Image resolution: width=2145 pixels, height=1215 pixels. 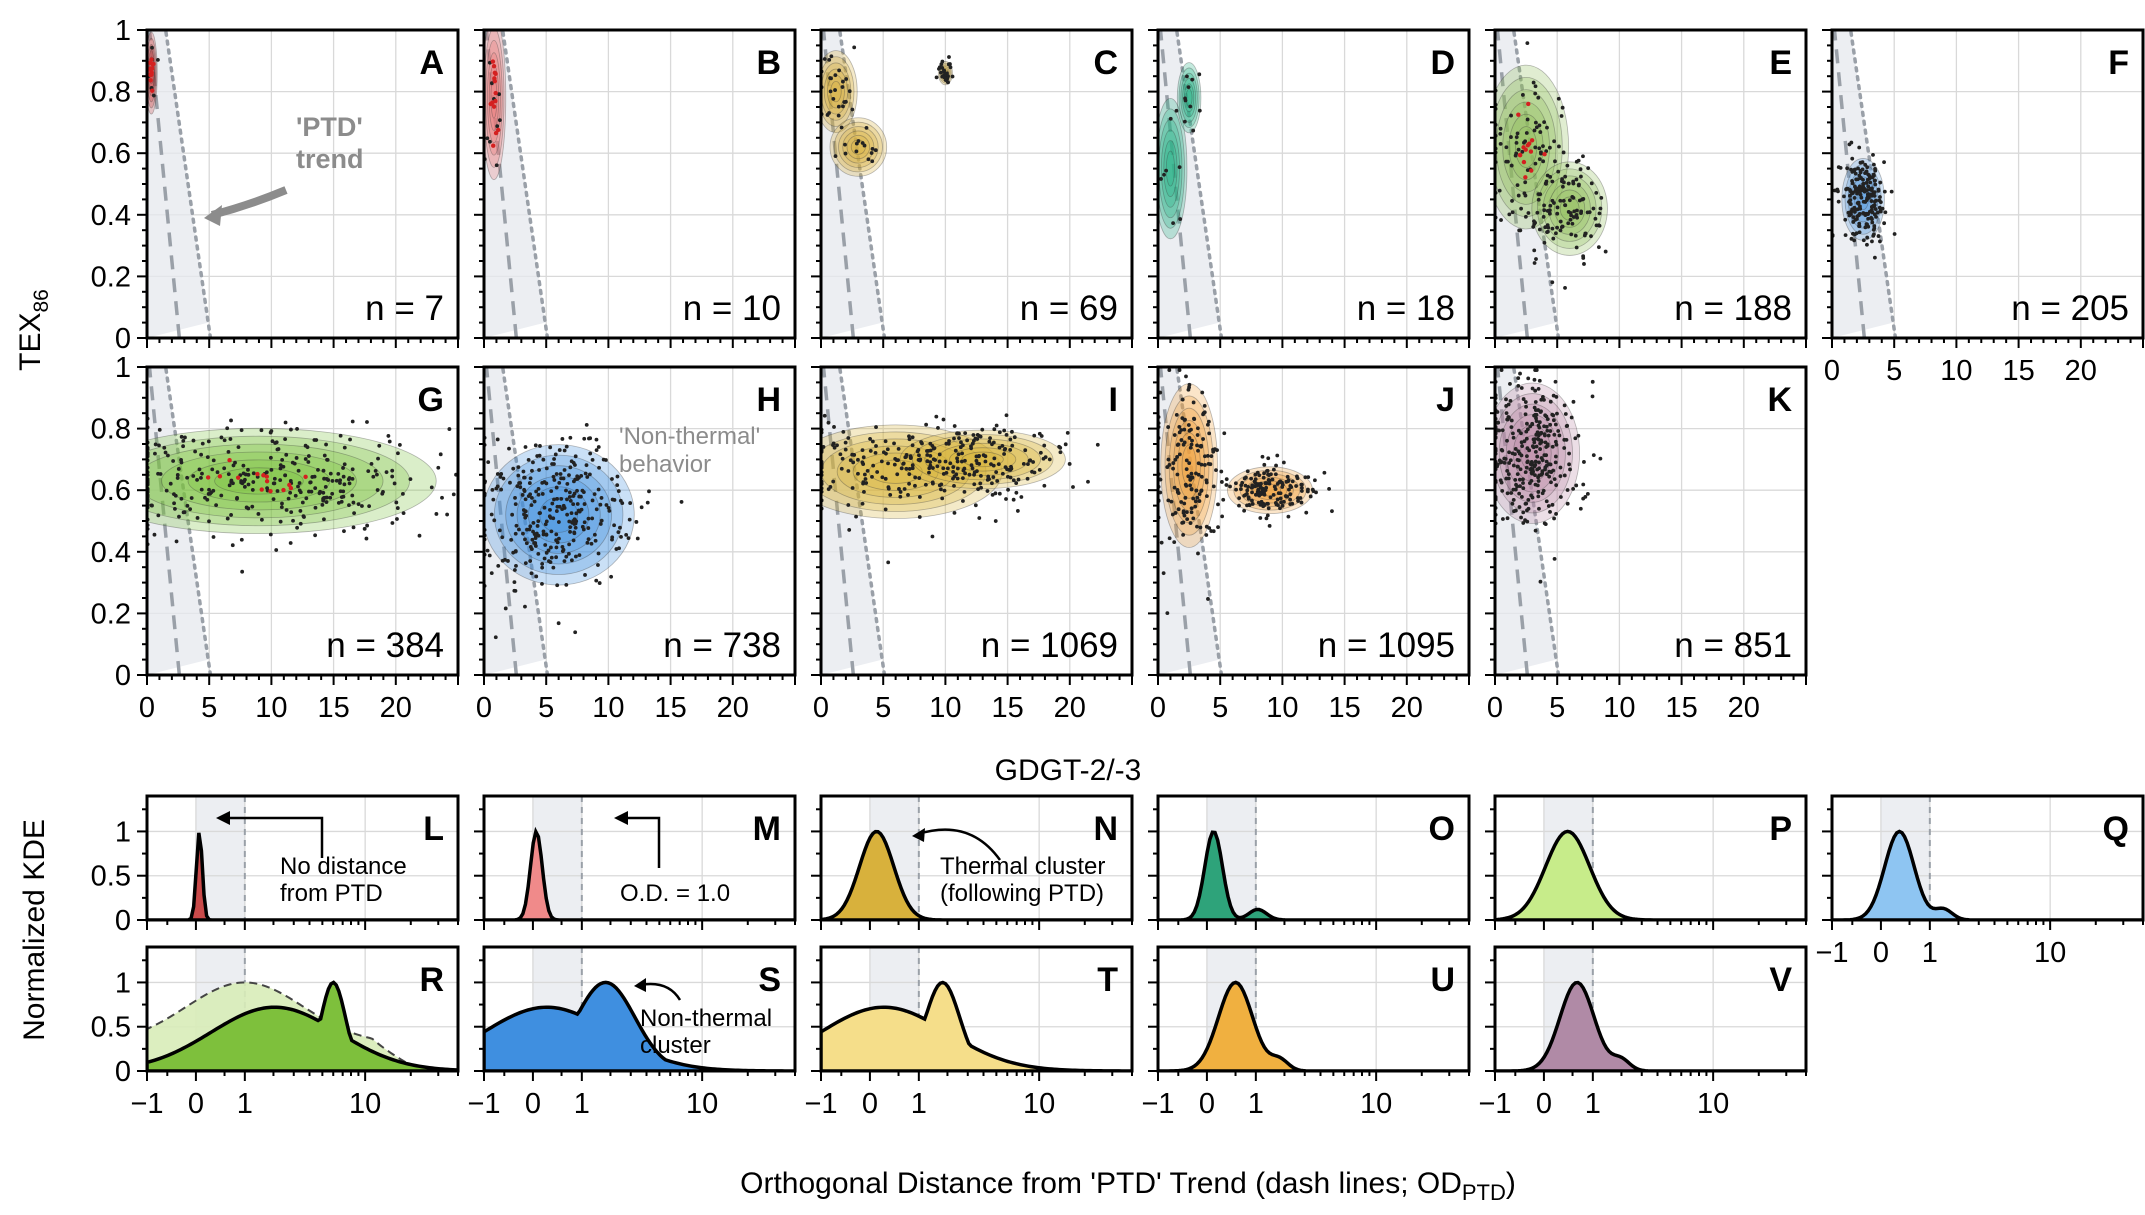 I want to click on density-contour, so click(x=1189, y=98).